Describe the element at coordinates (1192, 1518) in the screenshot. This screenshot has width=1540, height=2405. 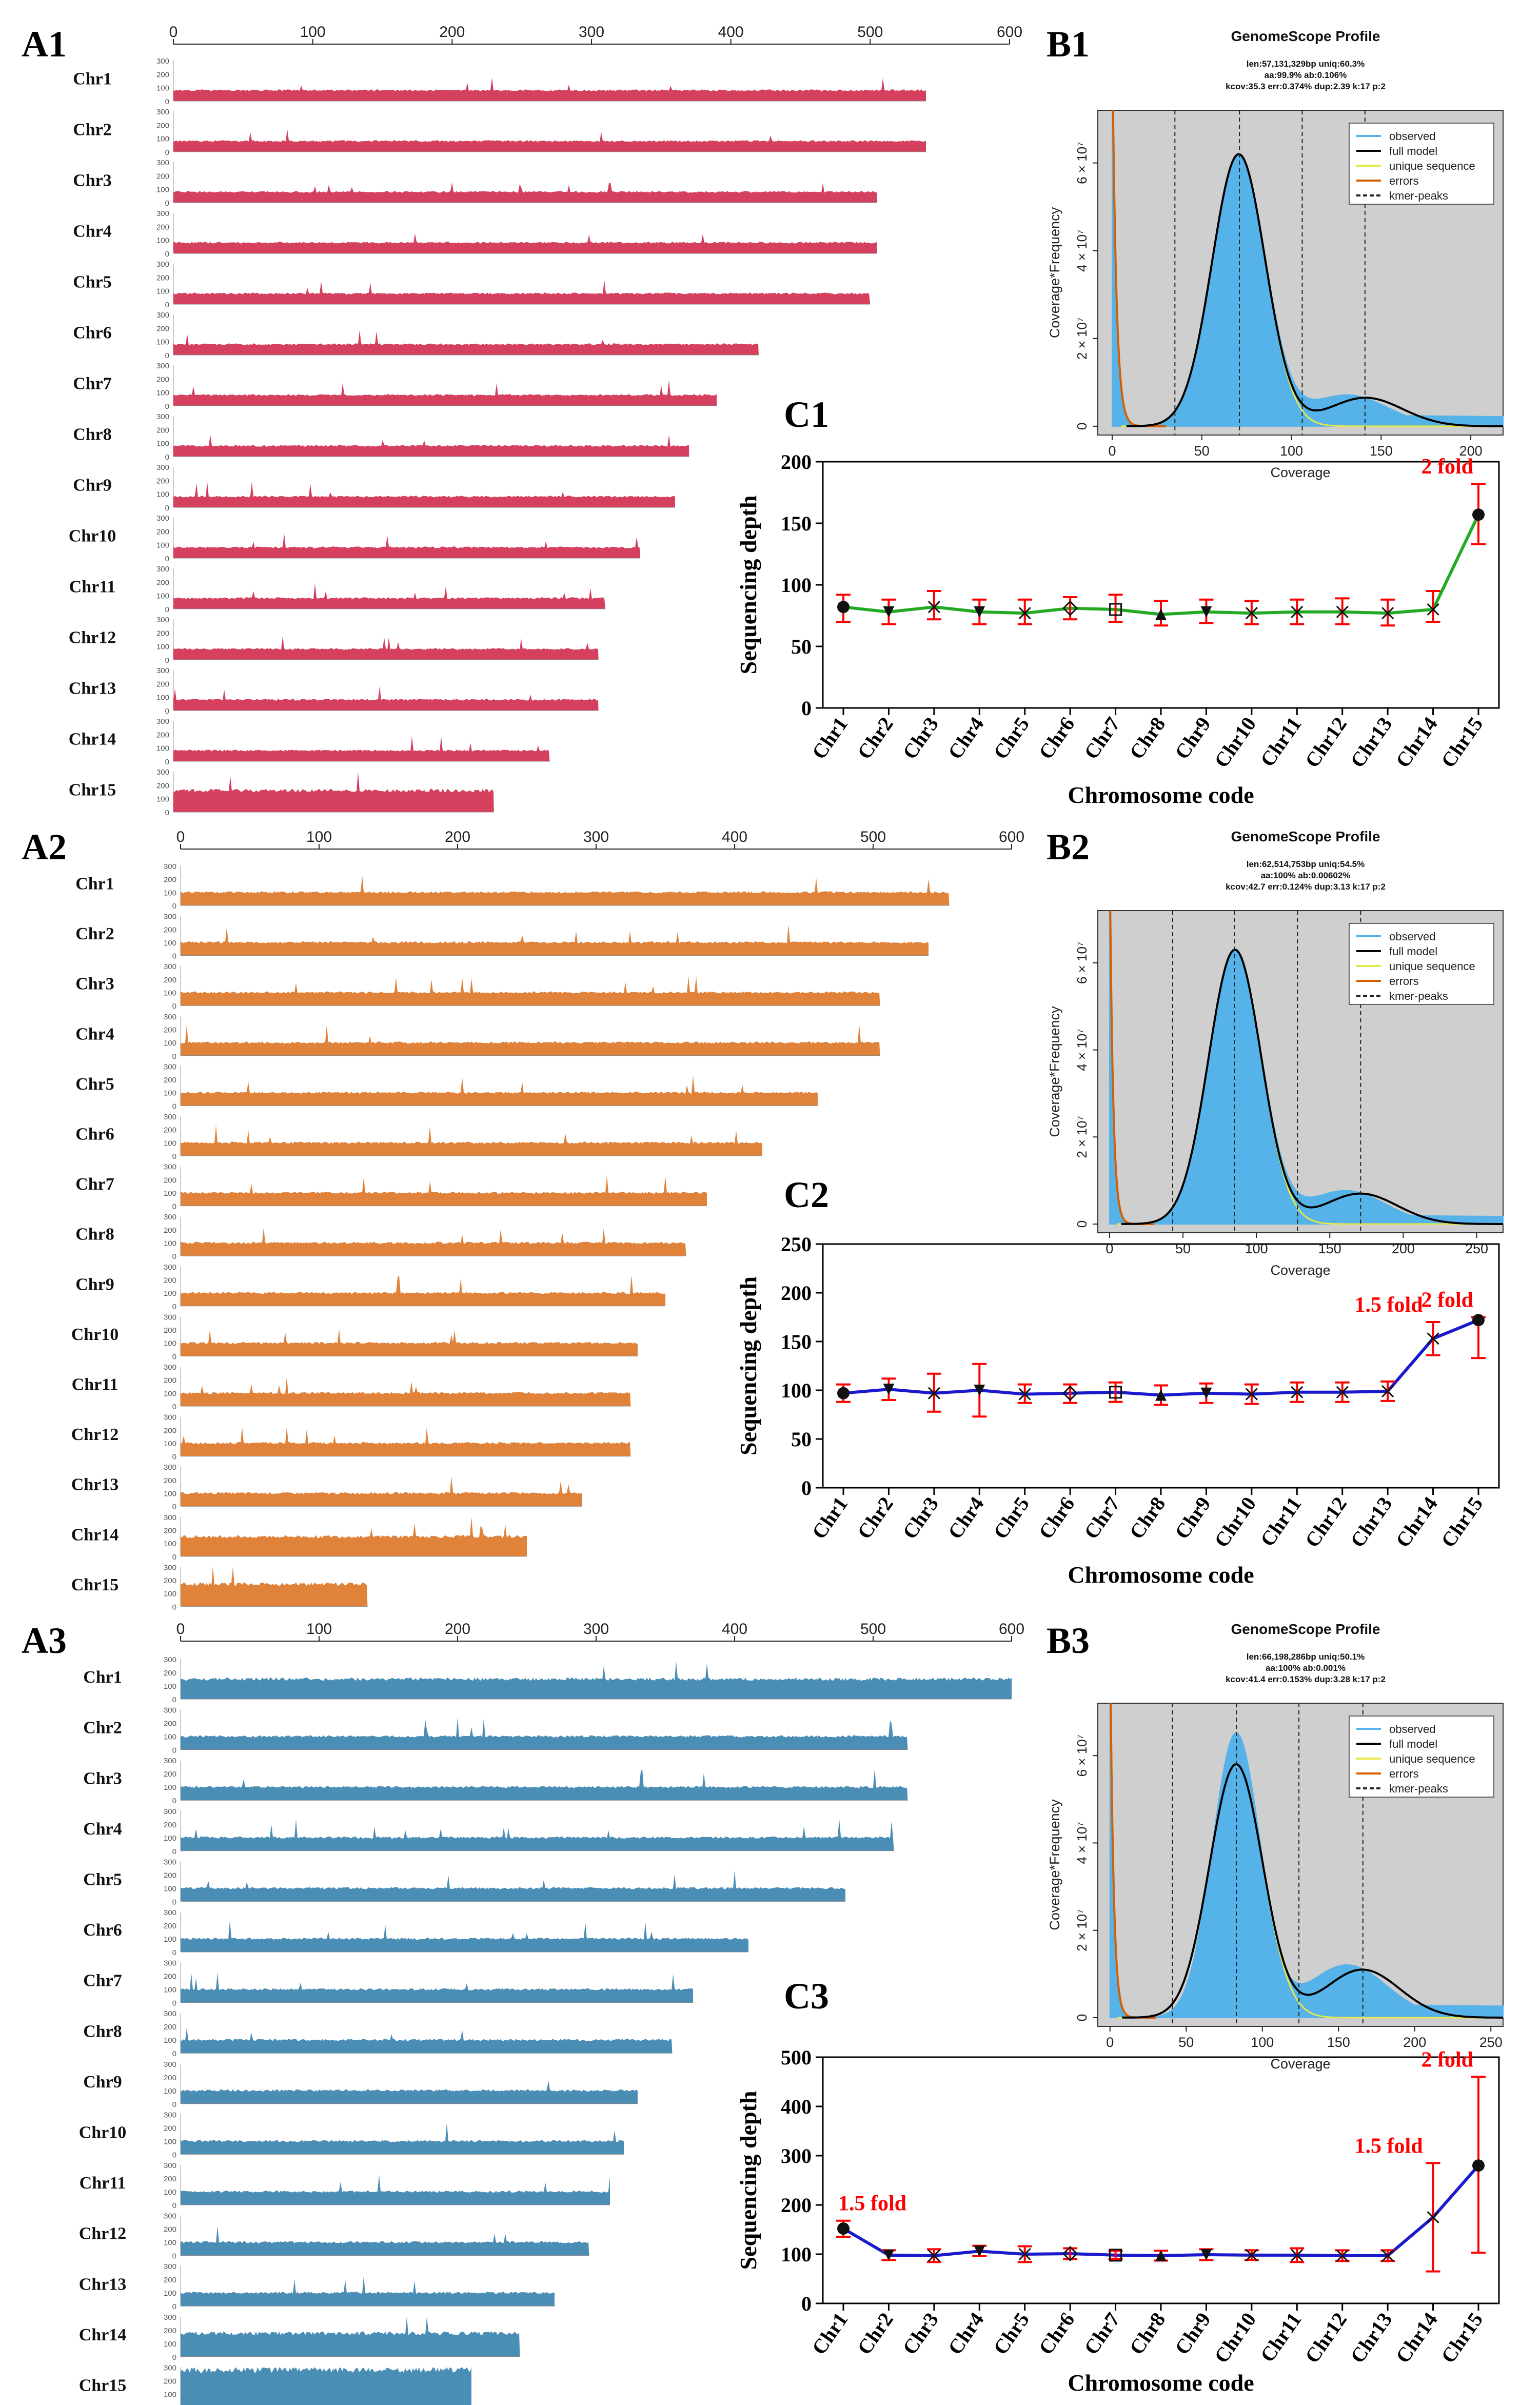
I see `x-tick-label: Chr9` at that location.